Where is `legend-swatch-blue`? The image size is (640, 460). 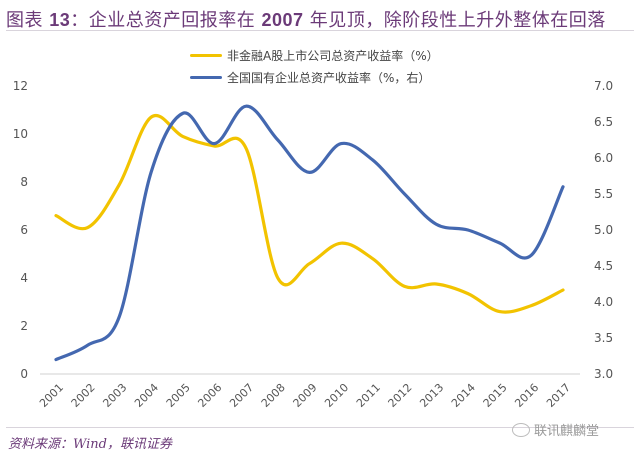 legend-swatch-blue is located at coordinates (206, 77).